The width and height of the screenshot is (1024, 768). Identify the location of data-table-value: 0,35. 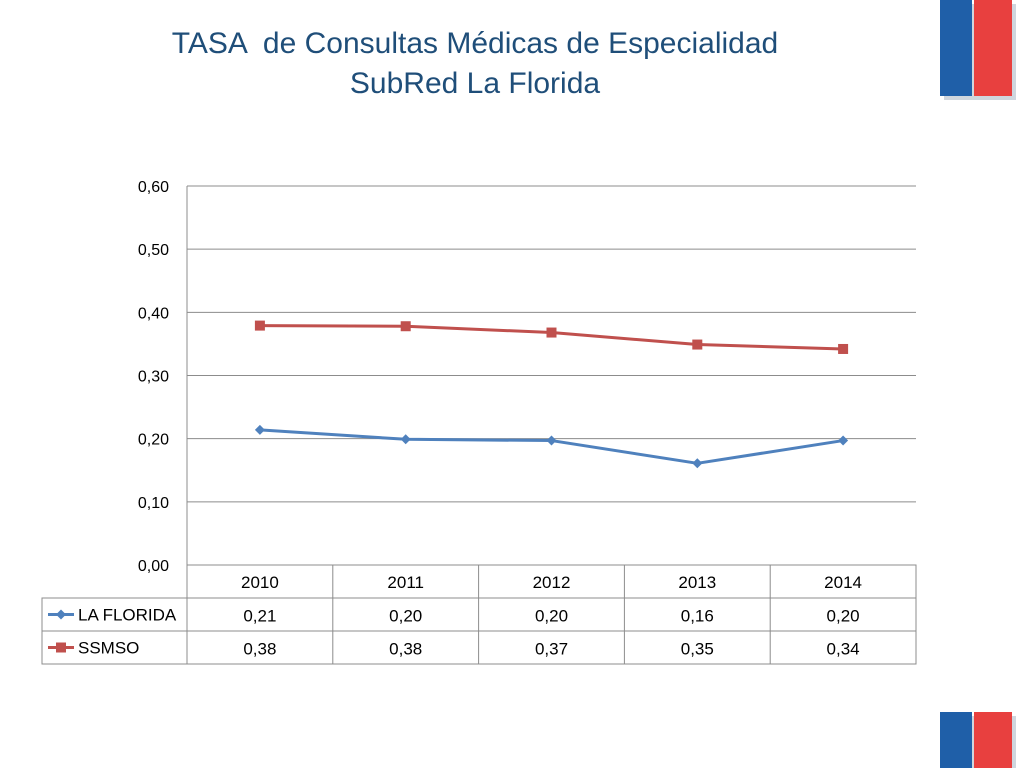
(697, 649).